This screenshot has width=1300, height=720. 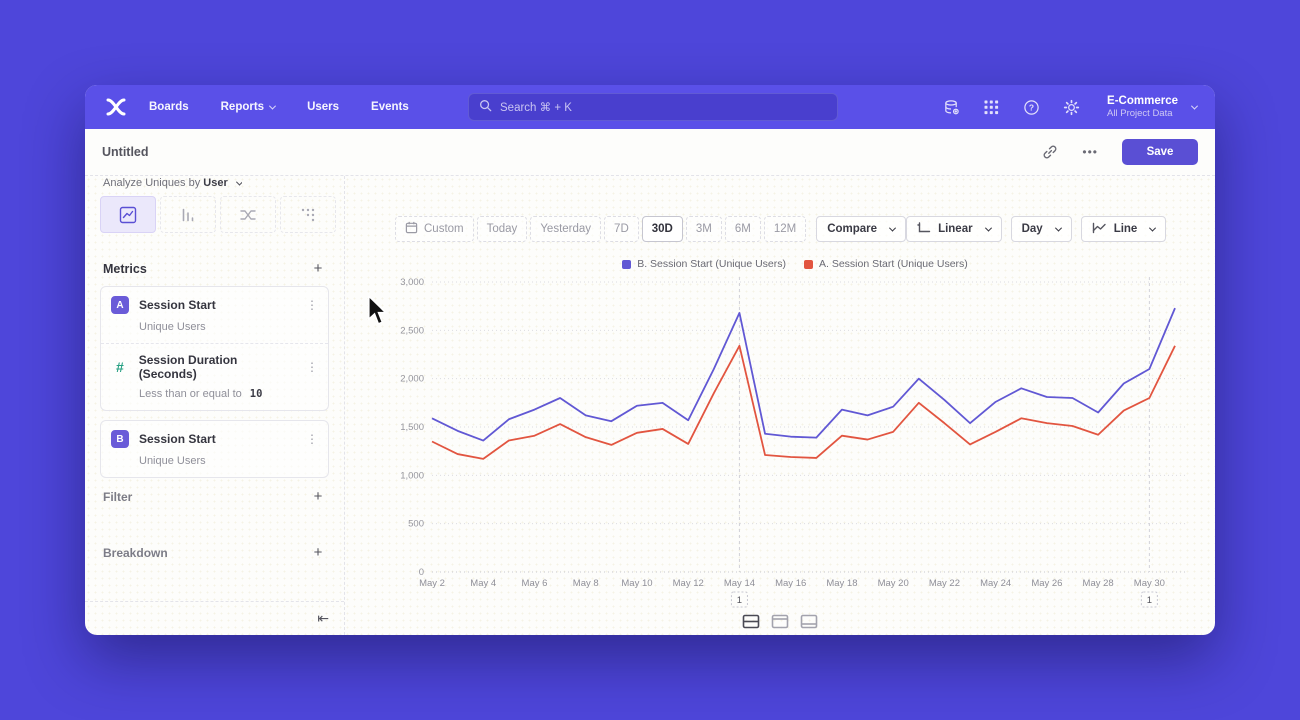 I want to click on nav-link-label: Users, so click(x=323, y=107).